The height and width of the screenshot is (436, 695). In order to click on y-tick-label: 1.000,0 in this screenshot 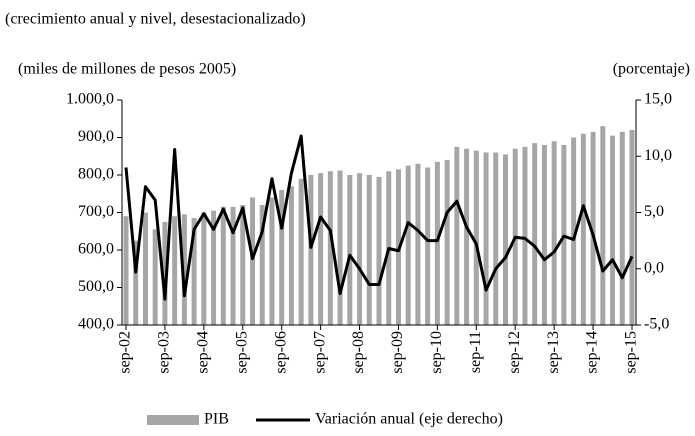, I will do `click(90, 99)`.